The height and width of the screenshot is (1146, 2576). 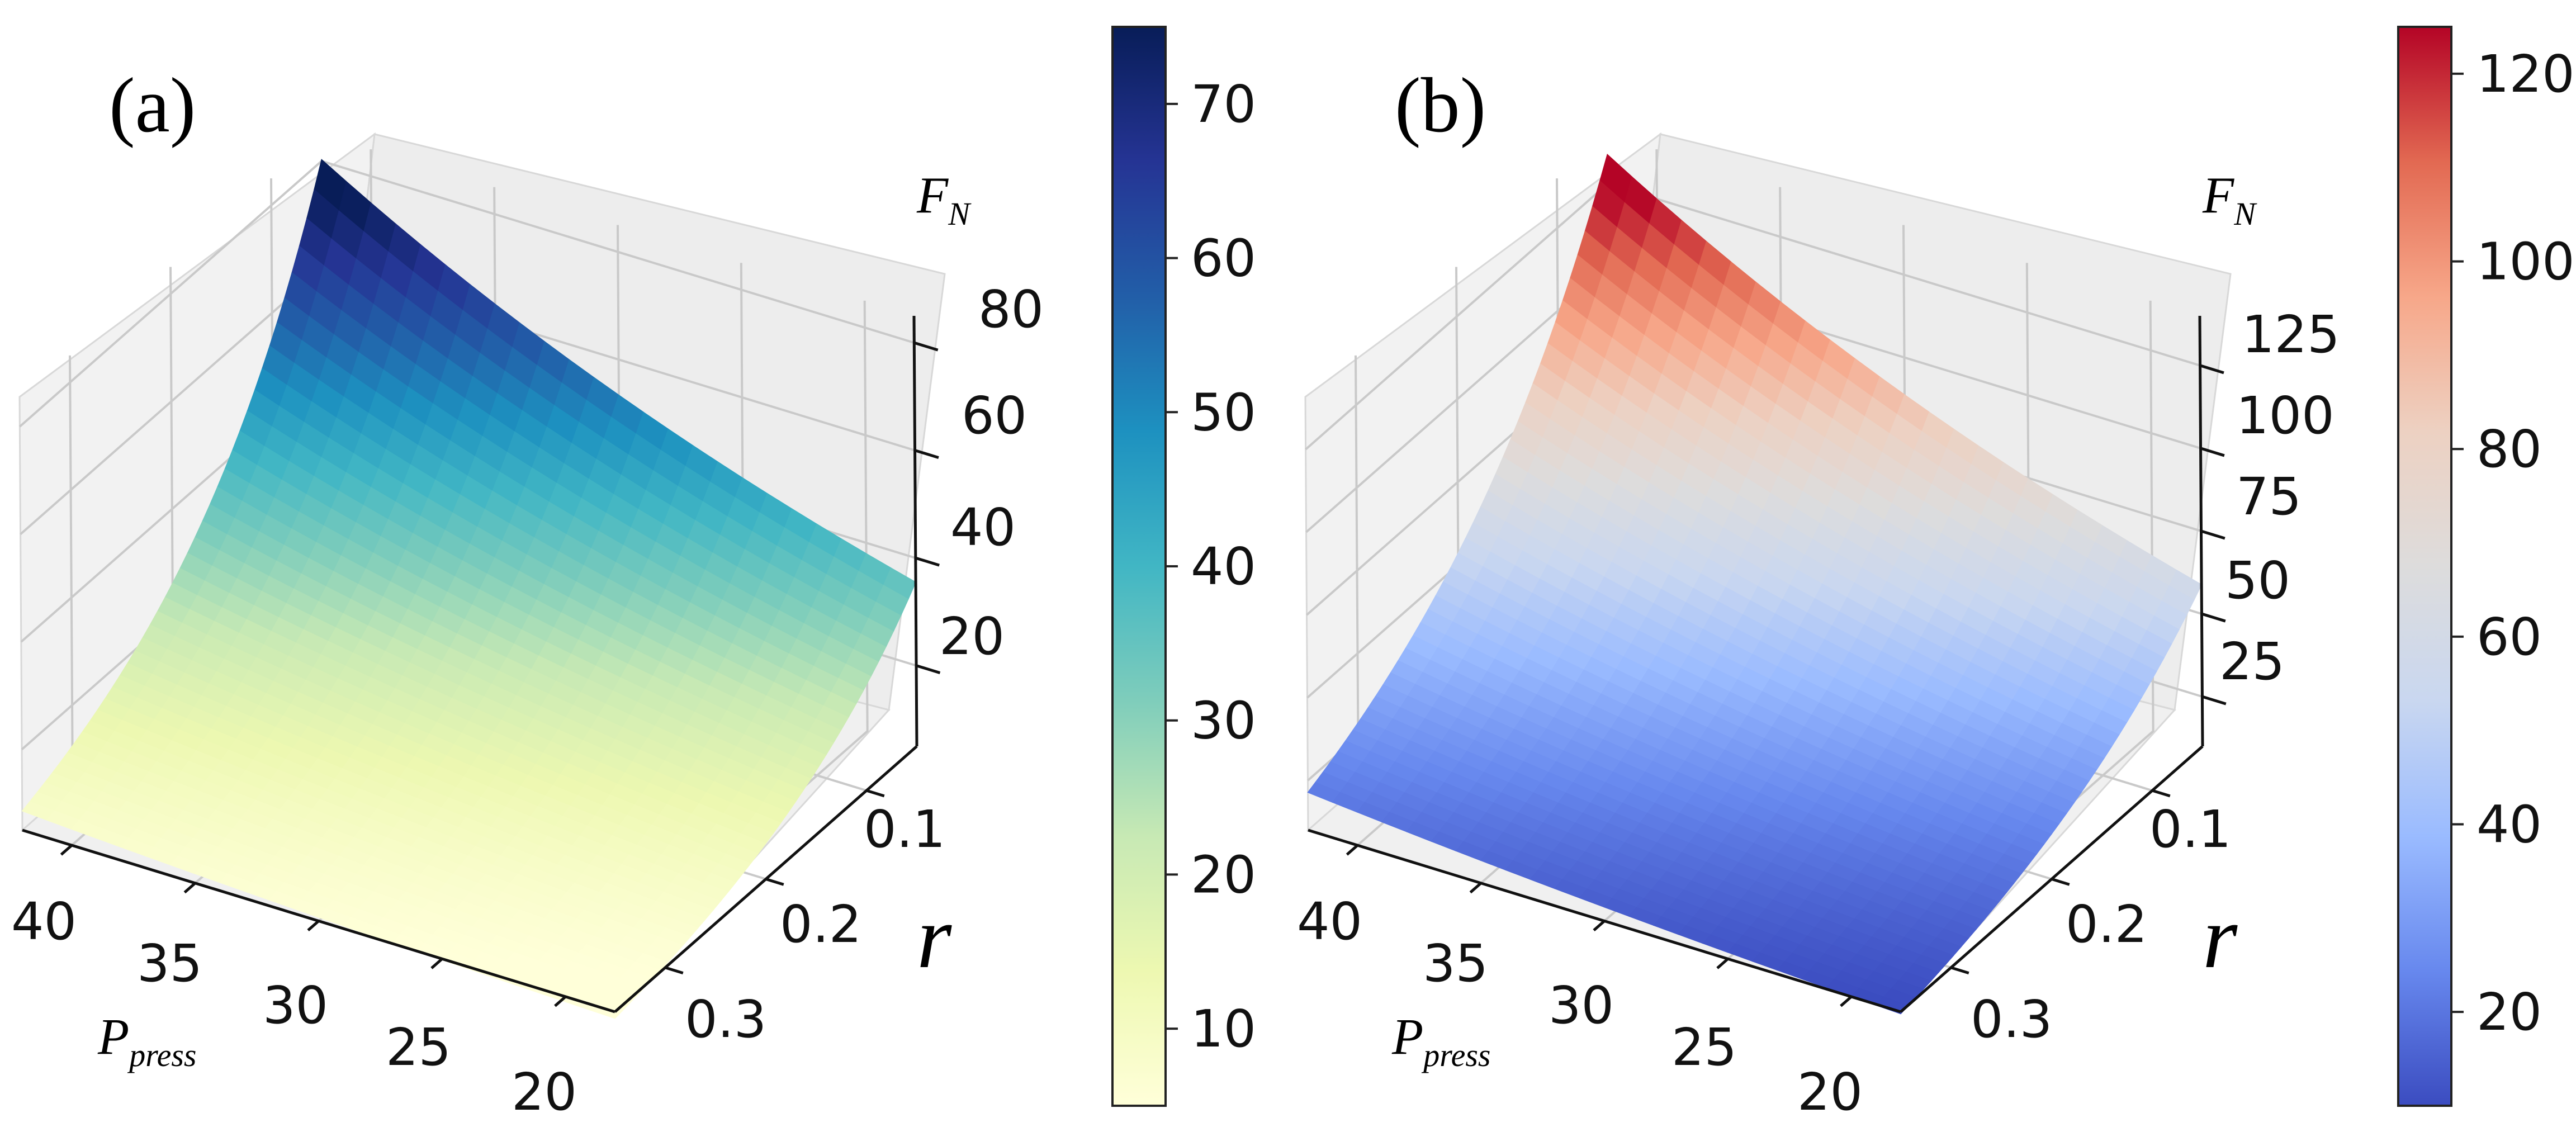 What do you see at coordinates (1441, 106) in the screenshot?
I see `panel-b-label: (b)` at bounding box center [1441, 106].